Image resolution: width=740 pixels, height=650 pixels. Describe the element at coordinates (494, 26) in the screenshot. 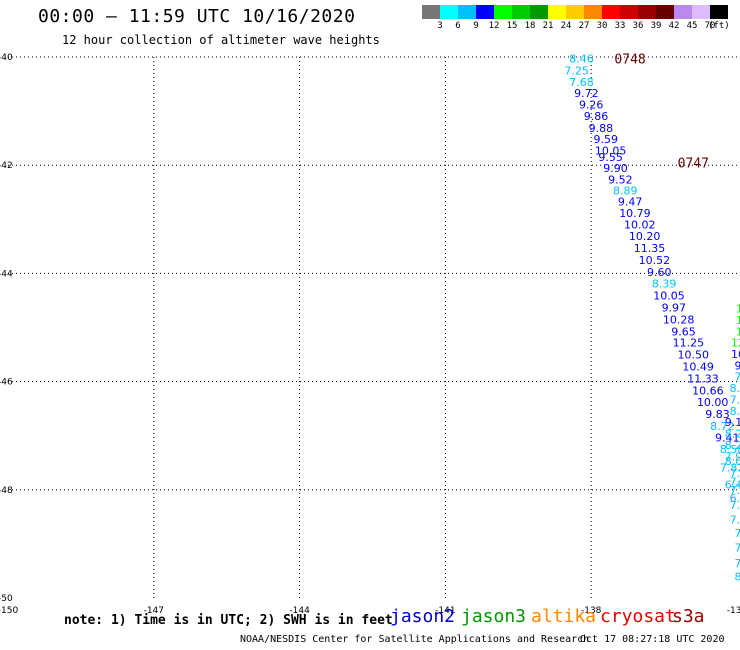

I see `colorbar-label: 12` at that location.